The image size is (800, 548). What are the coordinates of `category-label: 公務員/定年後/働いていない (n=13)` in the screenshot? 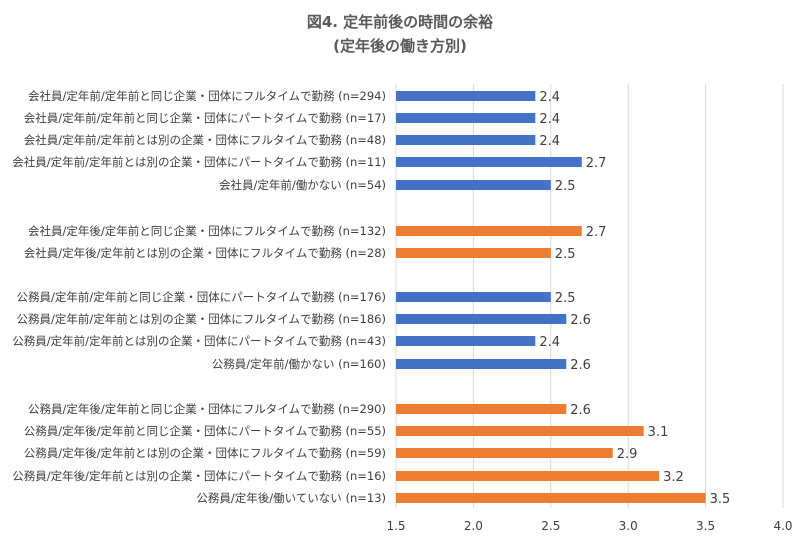 It's located at (291, 498).